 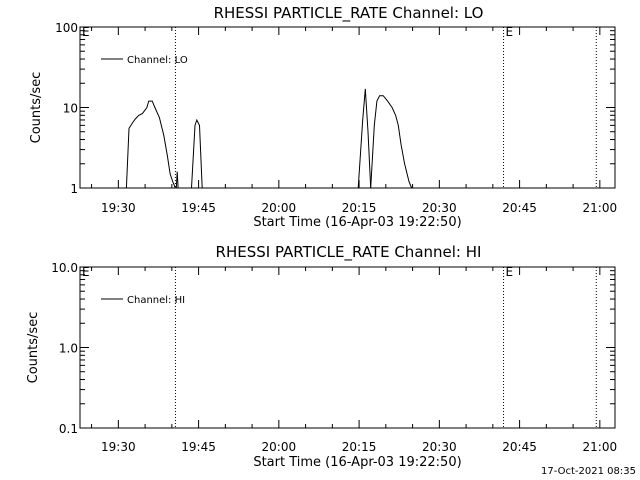 What do you see at coordinates (349, 13) in the screenshot?
I see `chart-title: RHESSI PARTICLE_RATE Channel: LO` at bounding box center [349, 13].